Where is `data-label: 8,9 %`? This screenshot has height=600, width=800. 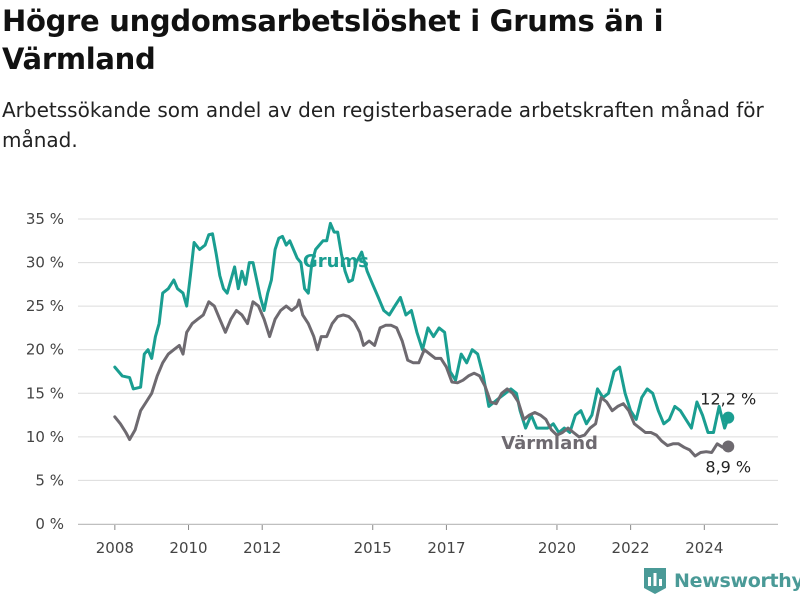
data-label: 8,9 % is located at coordinates (728, 466).